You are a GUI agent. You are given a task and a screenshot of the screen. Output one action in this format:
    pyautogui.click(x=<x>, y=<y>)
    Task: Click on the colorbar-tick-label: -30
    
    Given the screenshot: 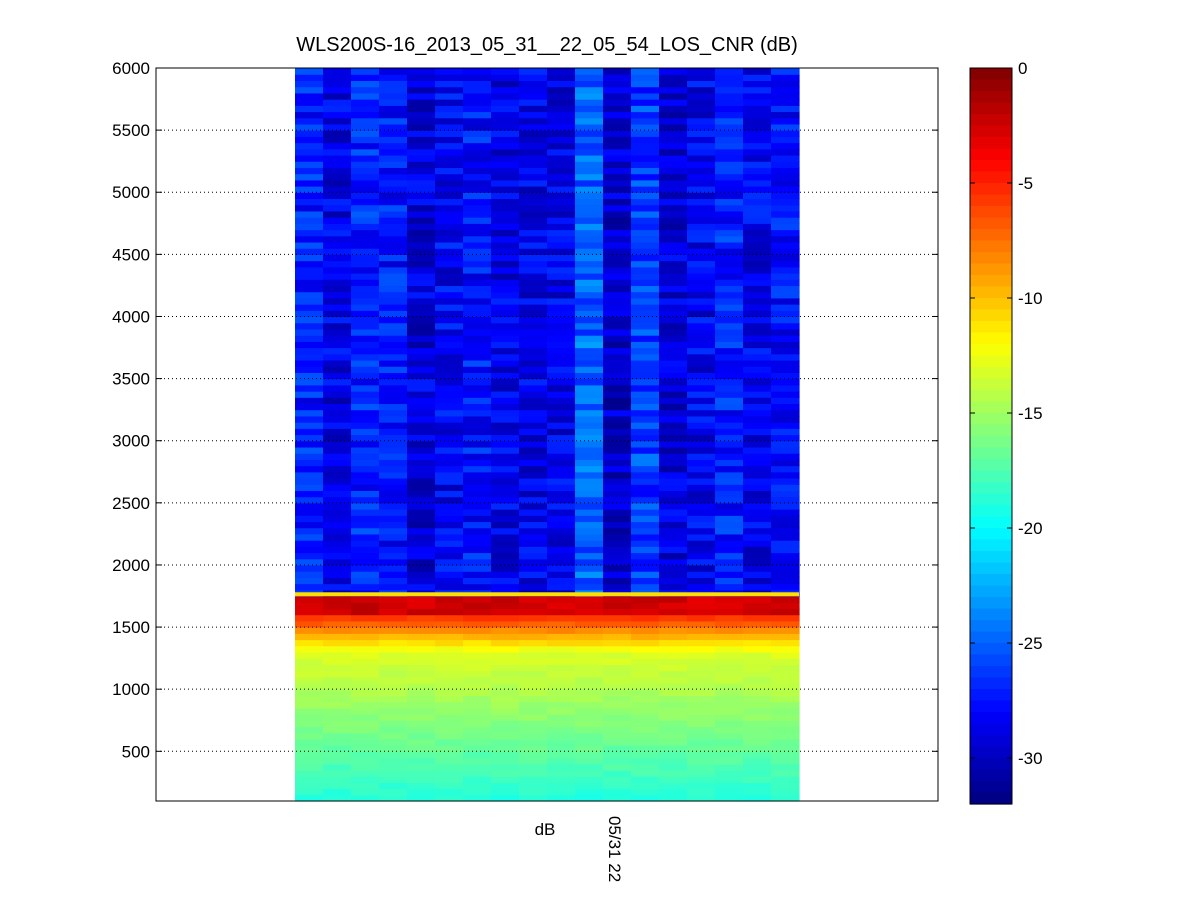 What is the action you would take?
    pyautogui.click(x=1030, y=758)
    